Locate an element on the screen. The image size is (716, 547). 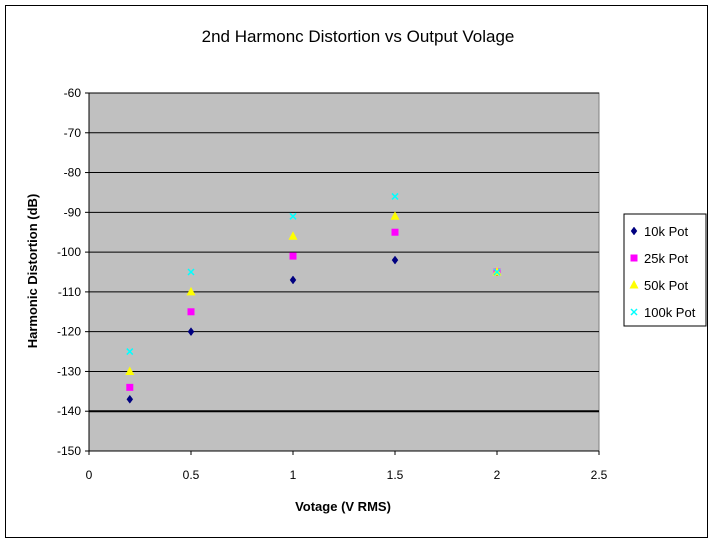
y-tick-label: -110 is located at coordinates (69, 292).